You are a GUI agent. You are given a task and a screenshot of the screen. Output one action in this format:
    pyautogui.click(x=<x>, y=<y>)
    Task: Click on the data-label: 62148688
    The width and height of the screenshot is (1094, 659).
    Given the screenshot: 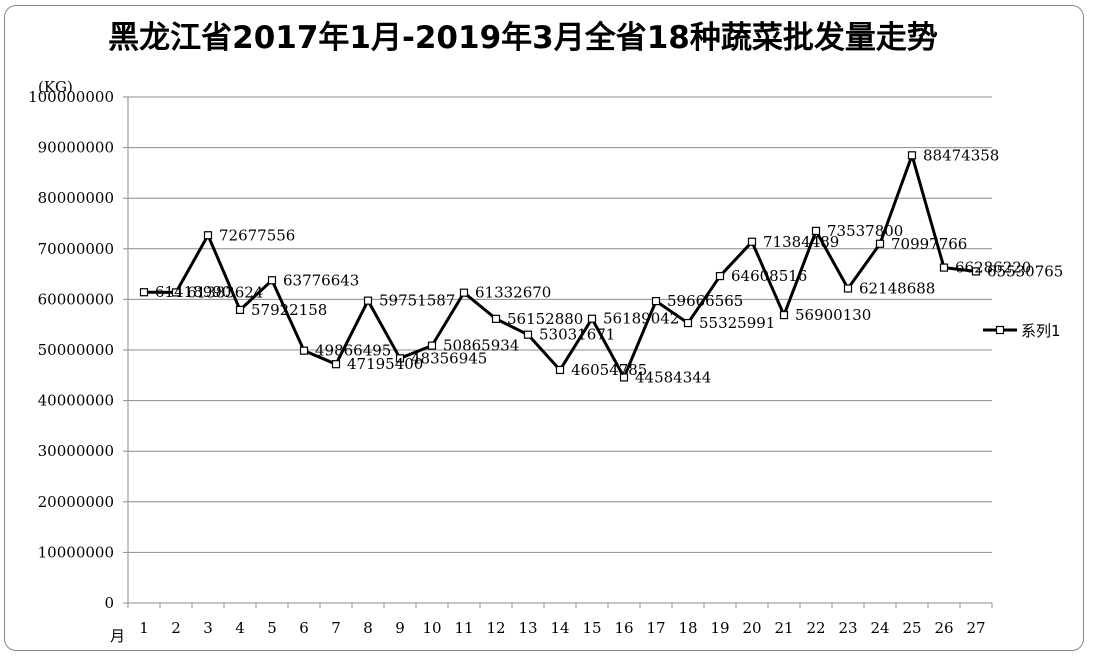 What is the action you would take?
    pyautogui.click(x=897, y=289)
    